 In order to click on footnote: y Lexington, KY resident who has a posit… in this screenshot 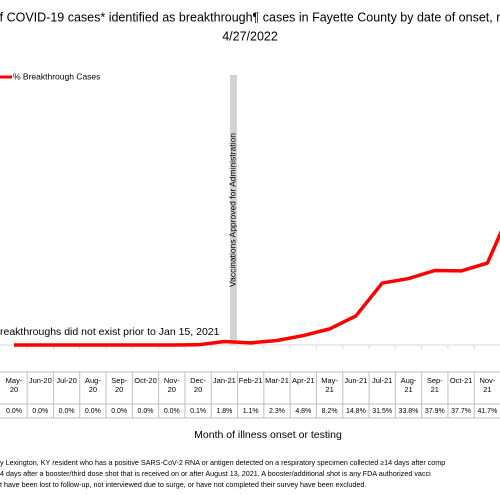, I will do `click(223, 462)`.